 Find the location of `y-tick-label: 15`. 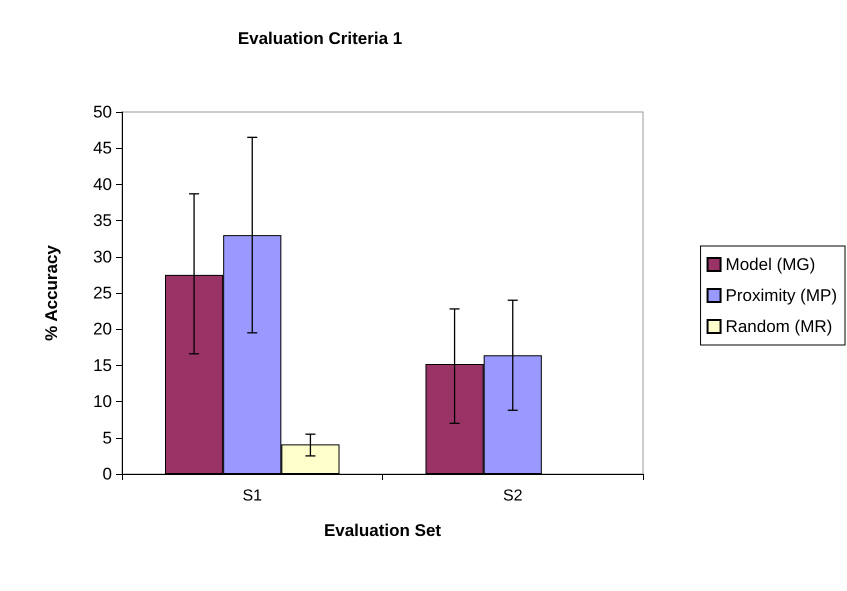

y-tick-label: 15 is located at coordinates (102, 365).